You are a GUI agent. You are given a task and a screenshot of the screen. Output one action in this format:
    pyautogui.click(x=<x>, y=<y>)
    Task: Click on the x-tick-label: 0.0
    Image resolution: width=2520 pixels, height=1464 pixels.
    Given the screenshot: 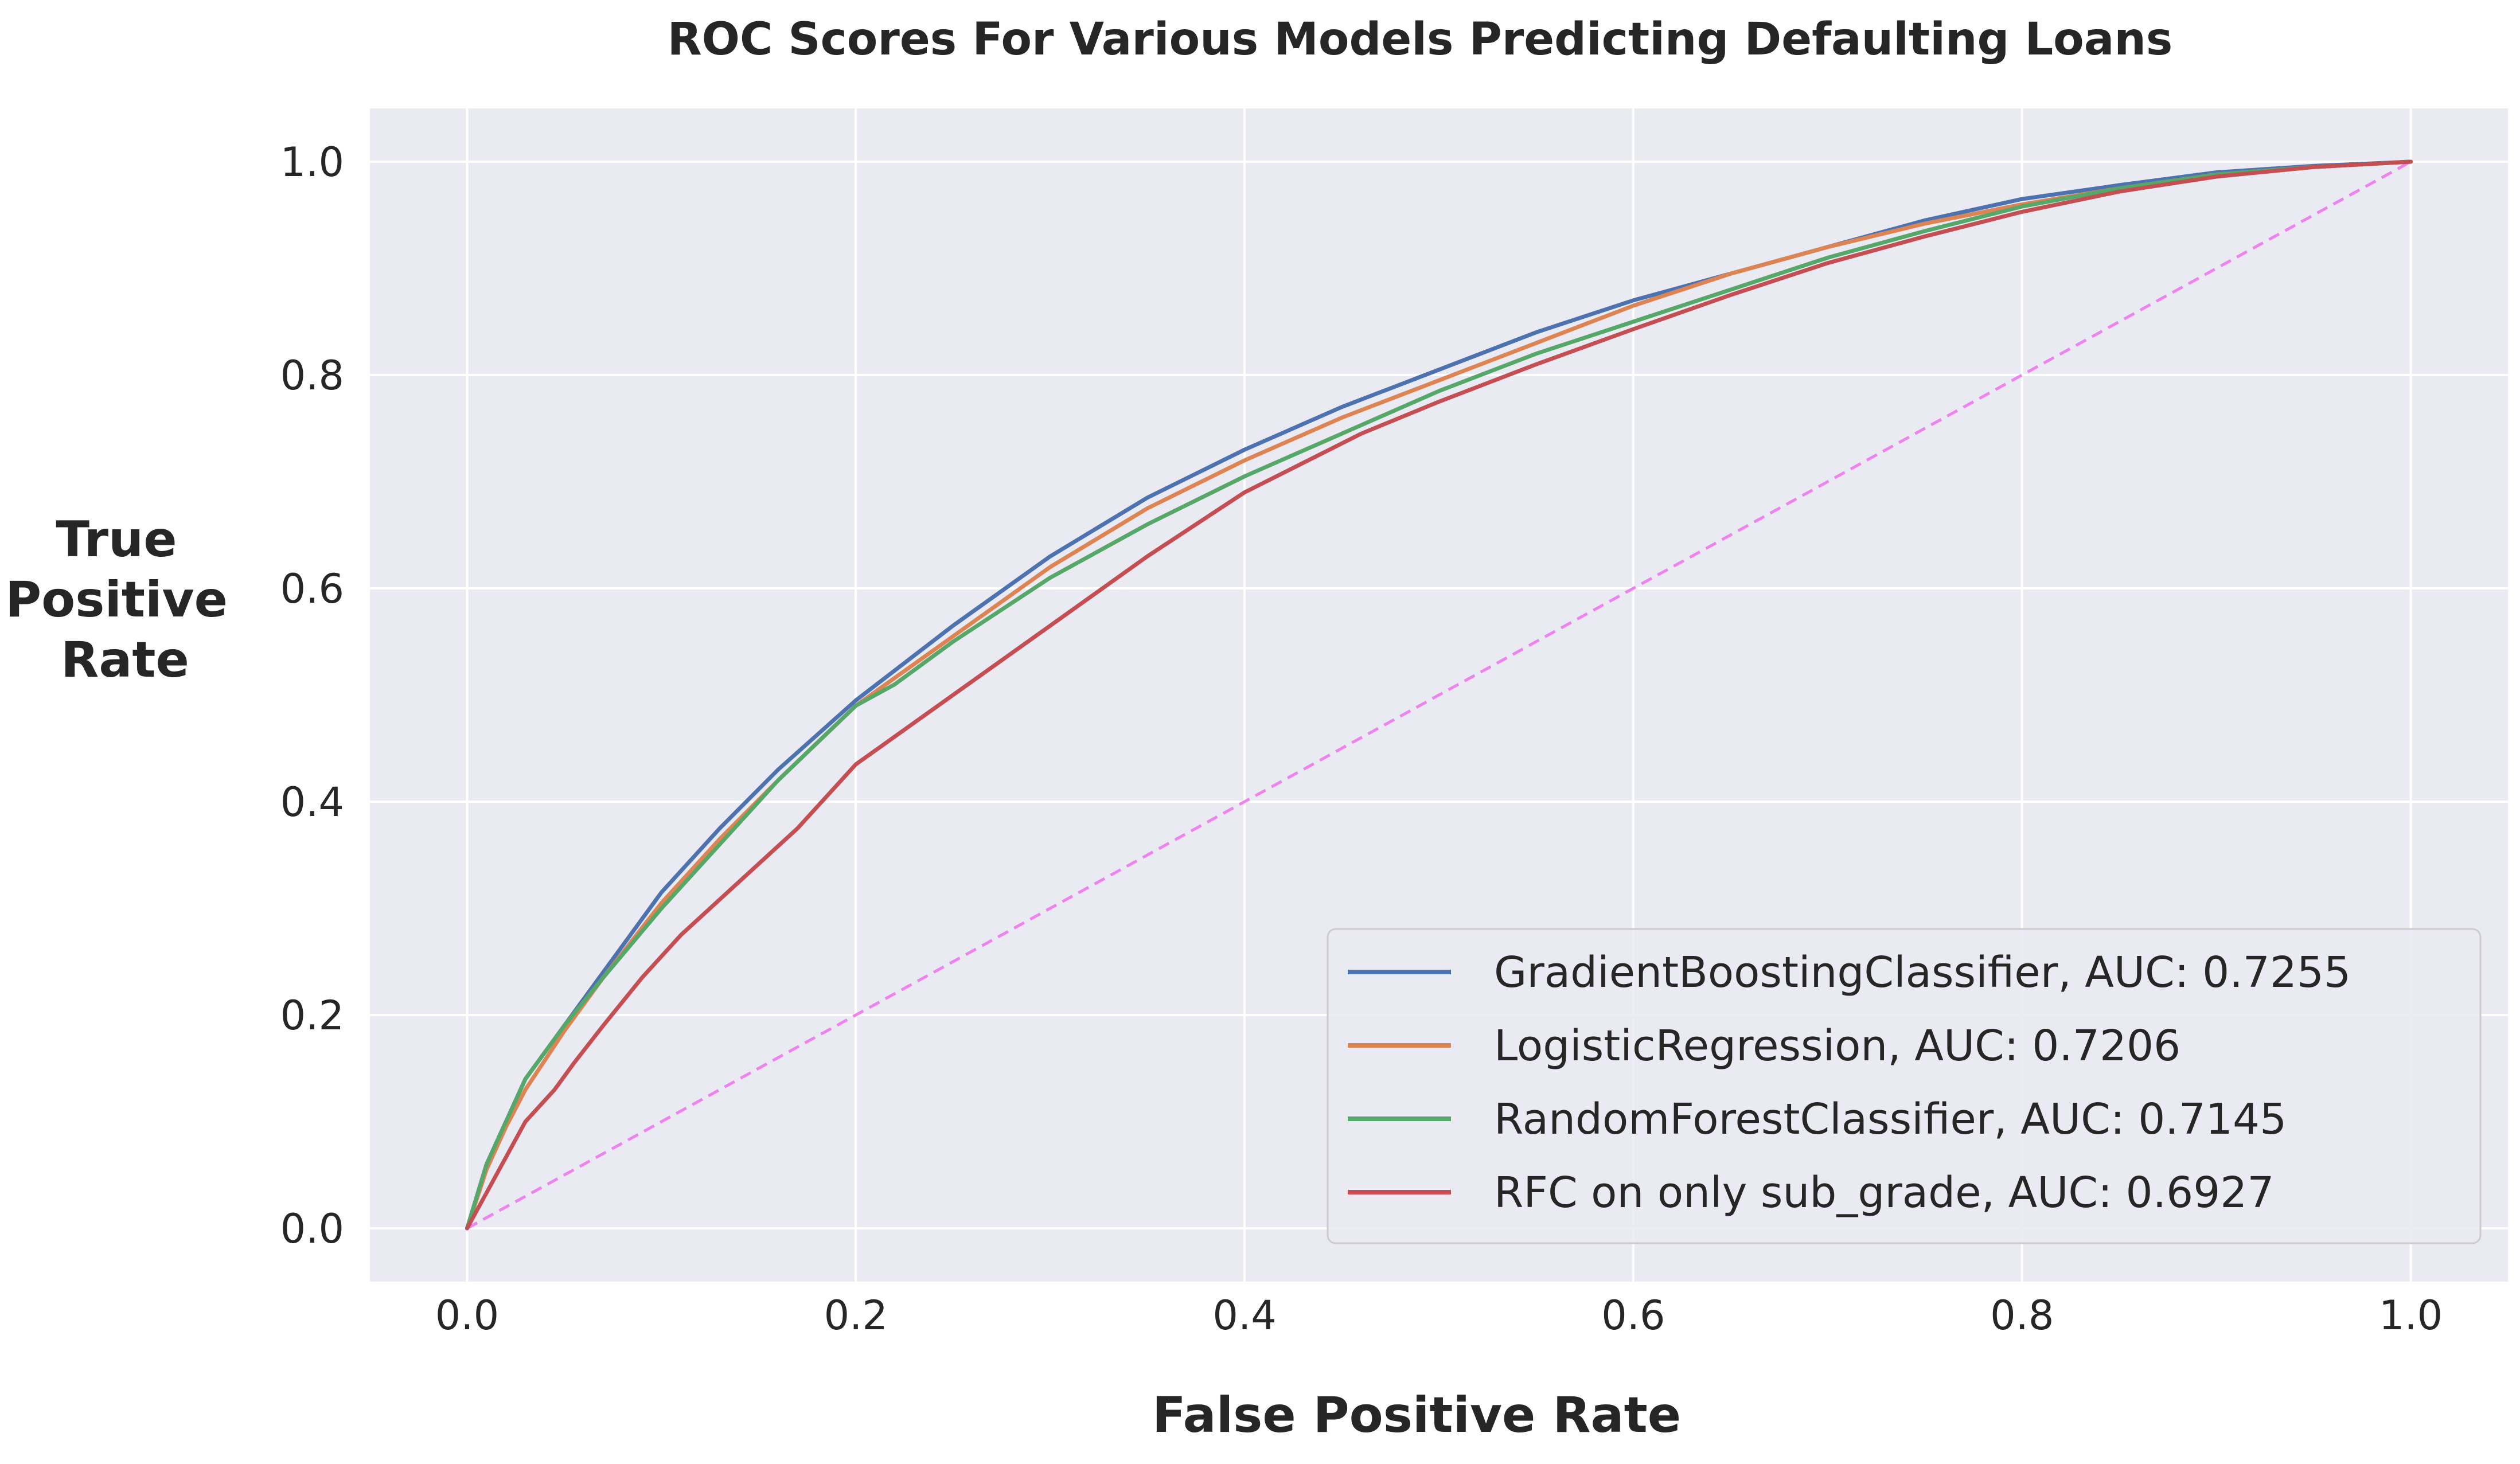 What is the action you would take?
    pyautogui.click(x=467, y=1315)
    